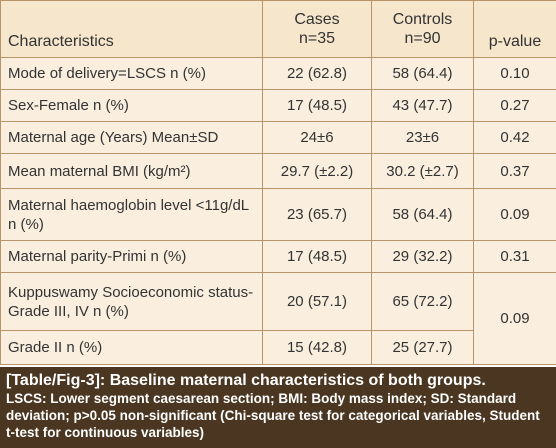 The width and height of the screenshot is (556, 448). What do you see at coordinates (423, 19) in the screenshot?
I see `header-line: Controls` at bounding box center [423, 19].